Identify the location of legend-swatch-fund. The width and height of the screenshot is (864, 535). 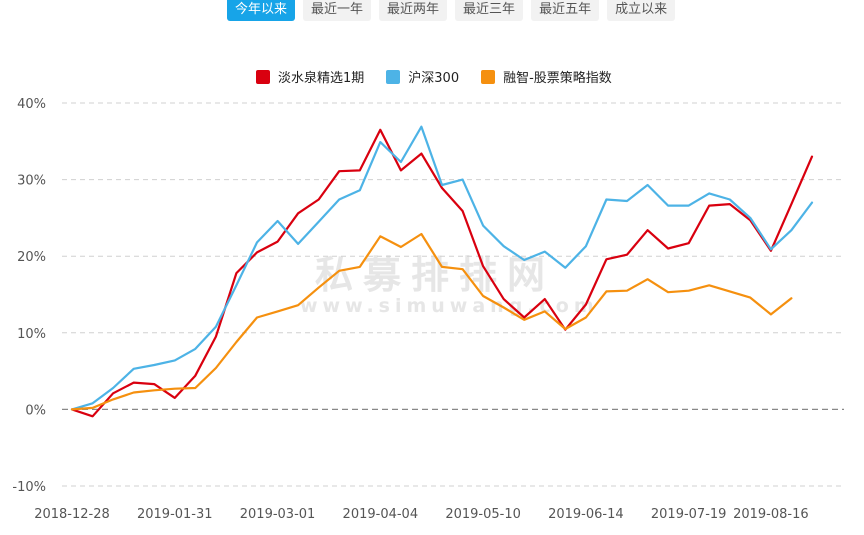
(263, 76).